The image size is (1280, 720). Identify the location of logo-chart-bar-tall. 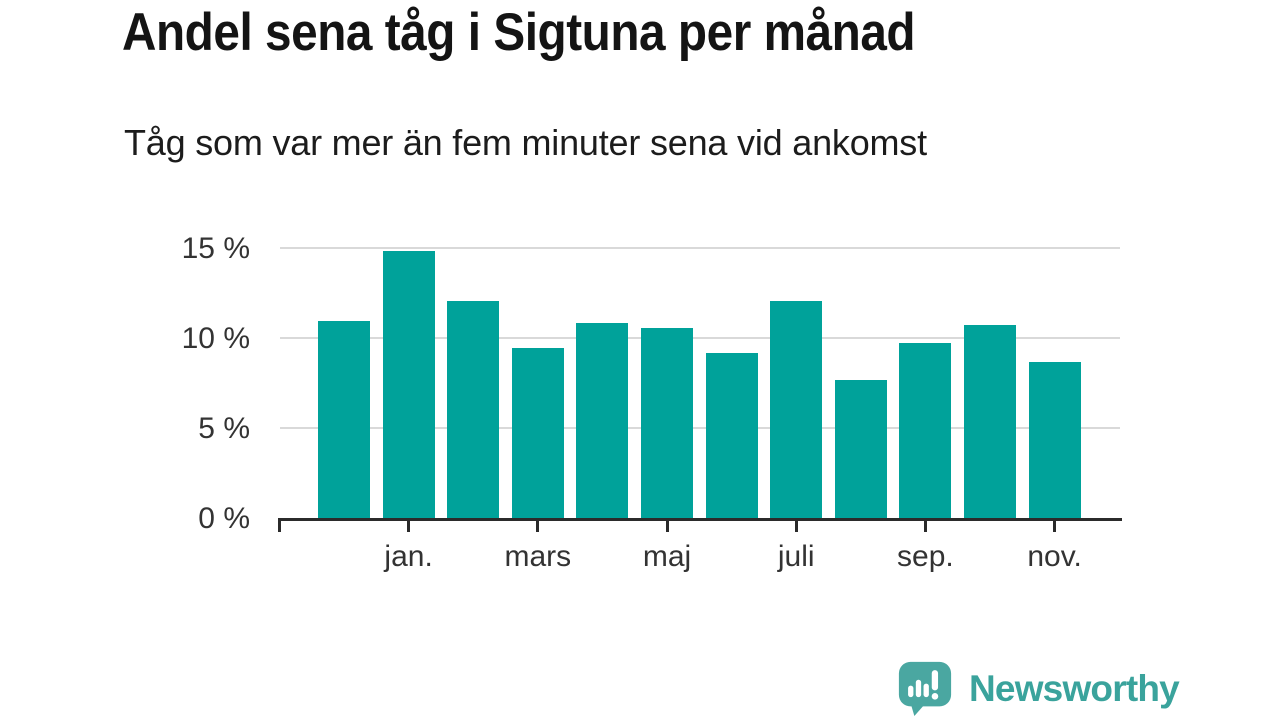
(918, 688).